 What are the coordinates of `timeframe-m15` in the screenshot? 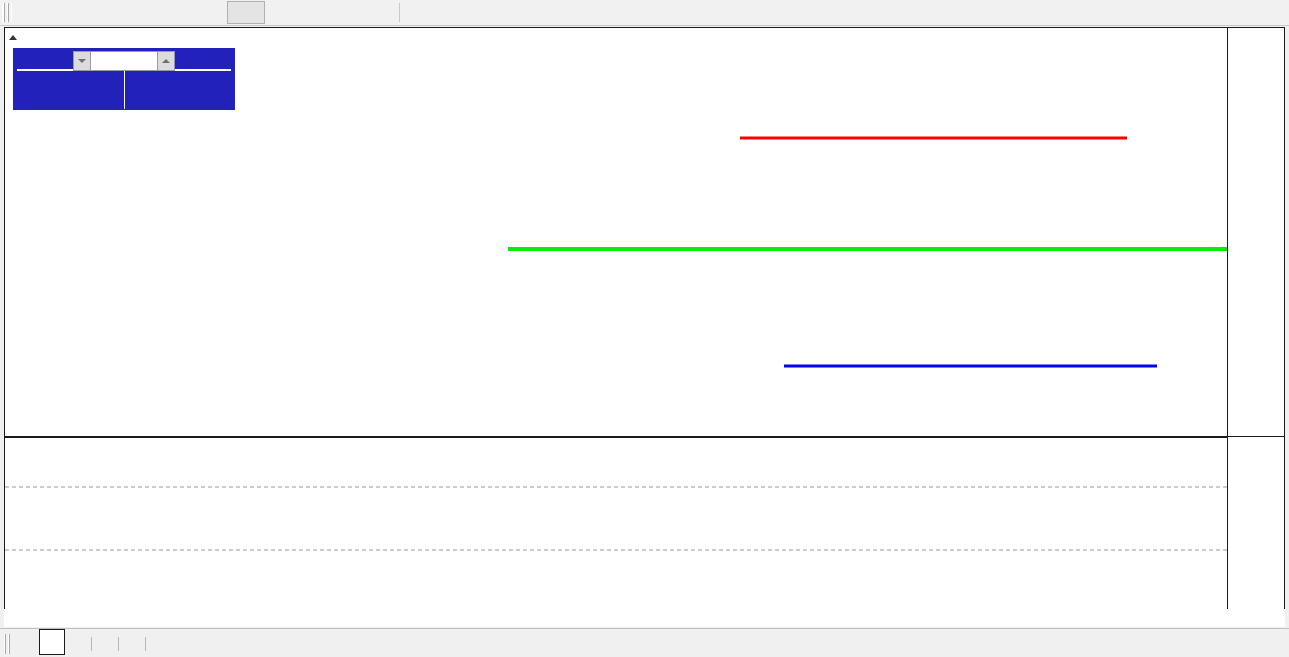 It's located at (120, 12).